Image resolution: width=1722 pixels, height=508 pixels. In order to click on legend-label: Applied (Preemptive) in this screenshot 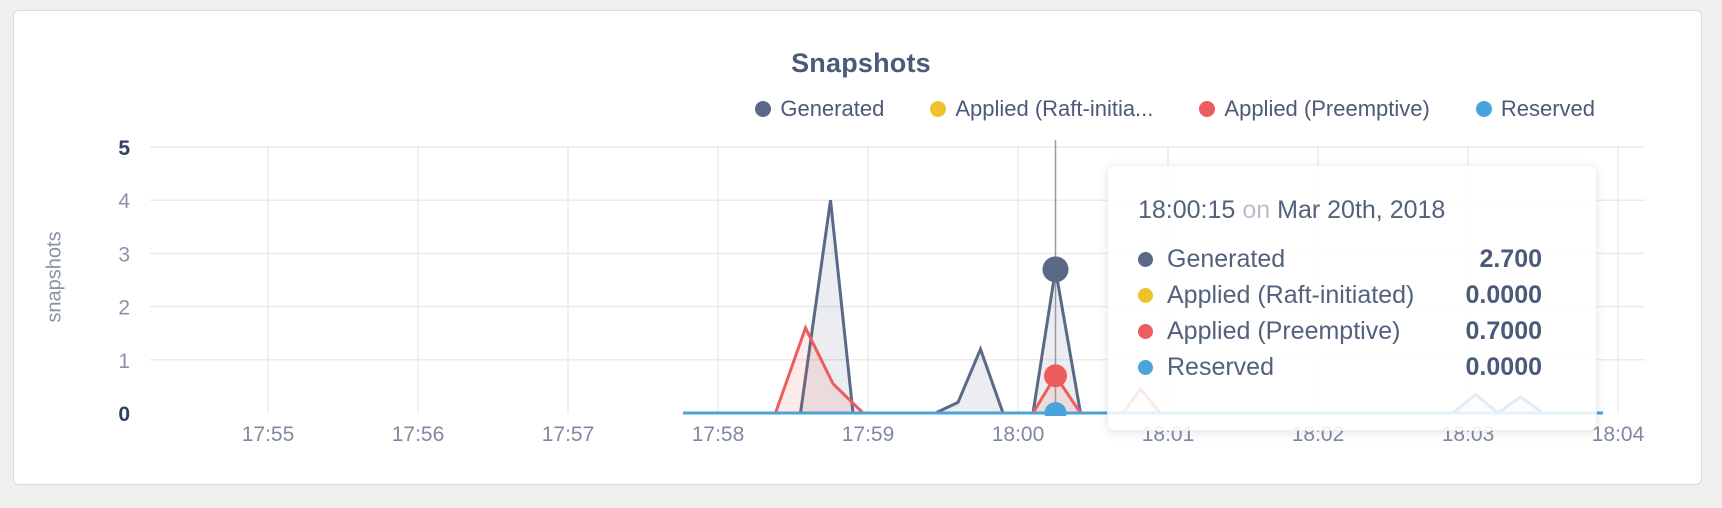, I will do `click(1327, 108)`.